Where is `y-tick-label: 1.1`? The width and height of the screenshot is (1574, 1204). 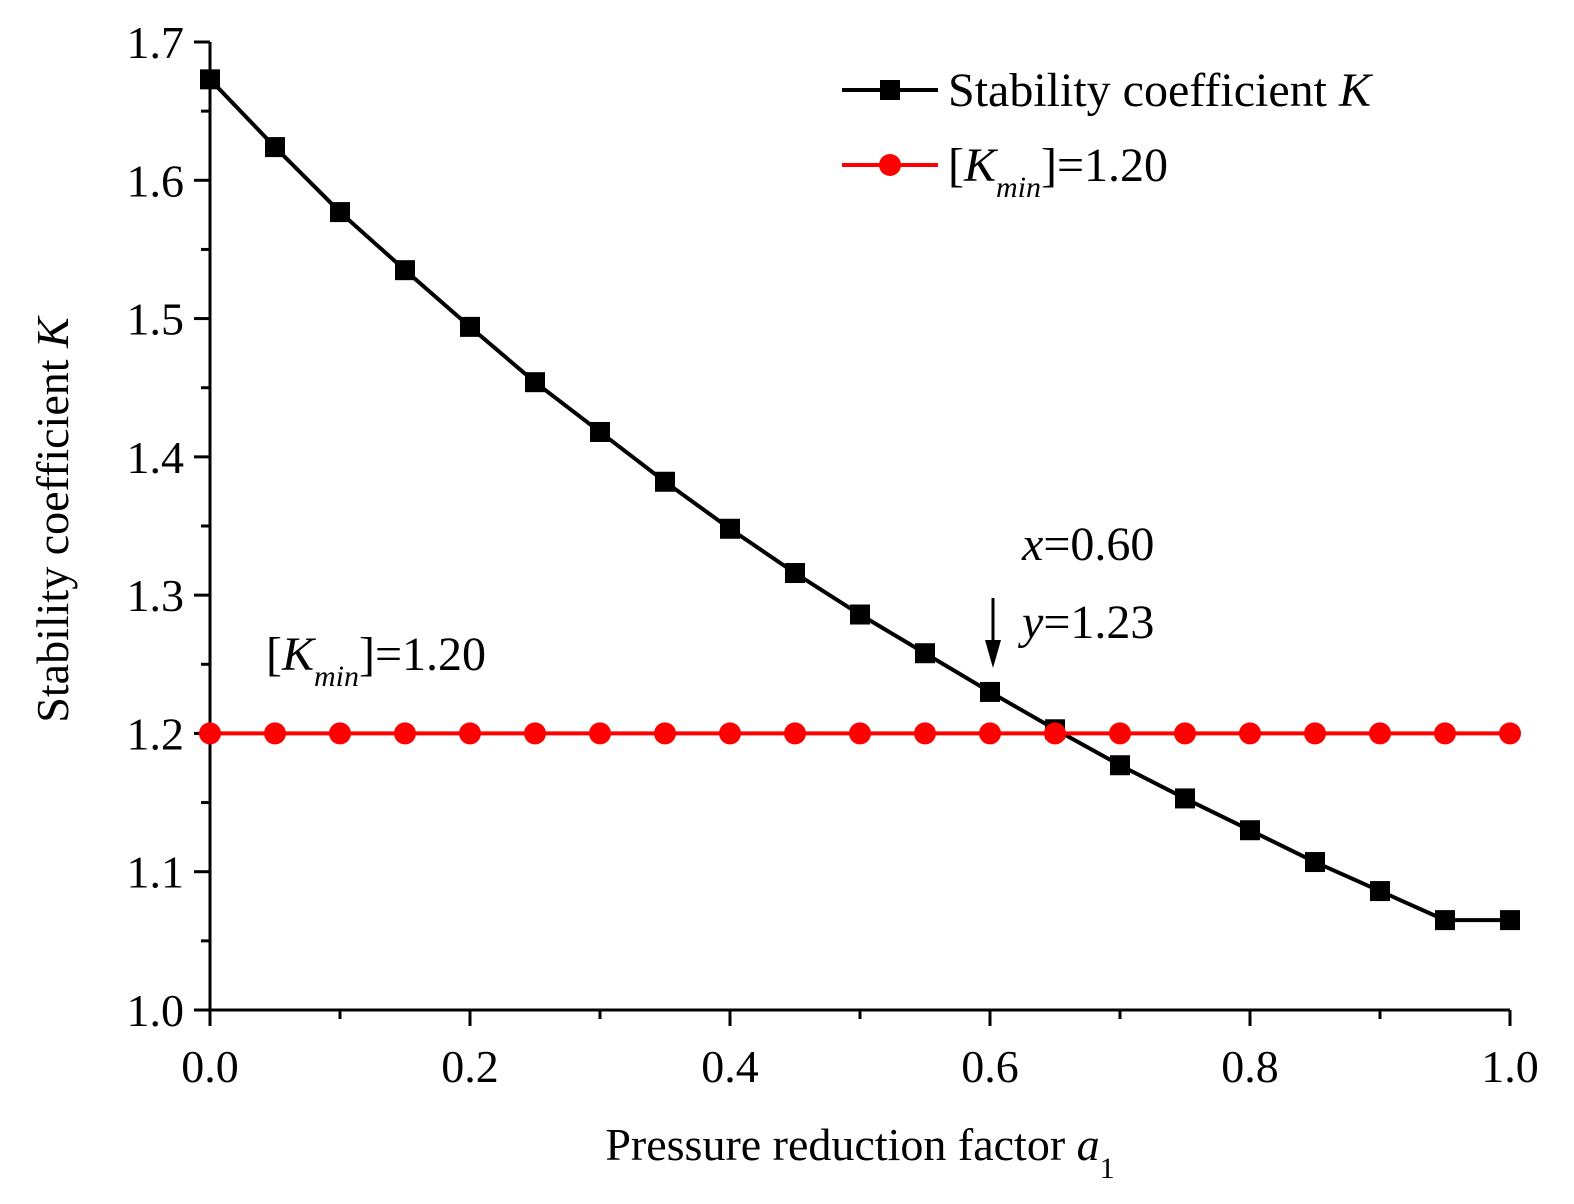
y-tick-label: 1.1 is located at coordinates (156, 872).